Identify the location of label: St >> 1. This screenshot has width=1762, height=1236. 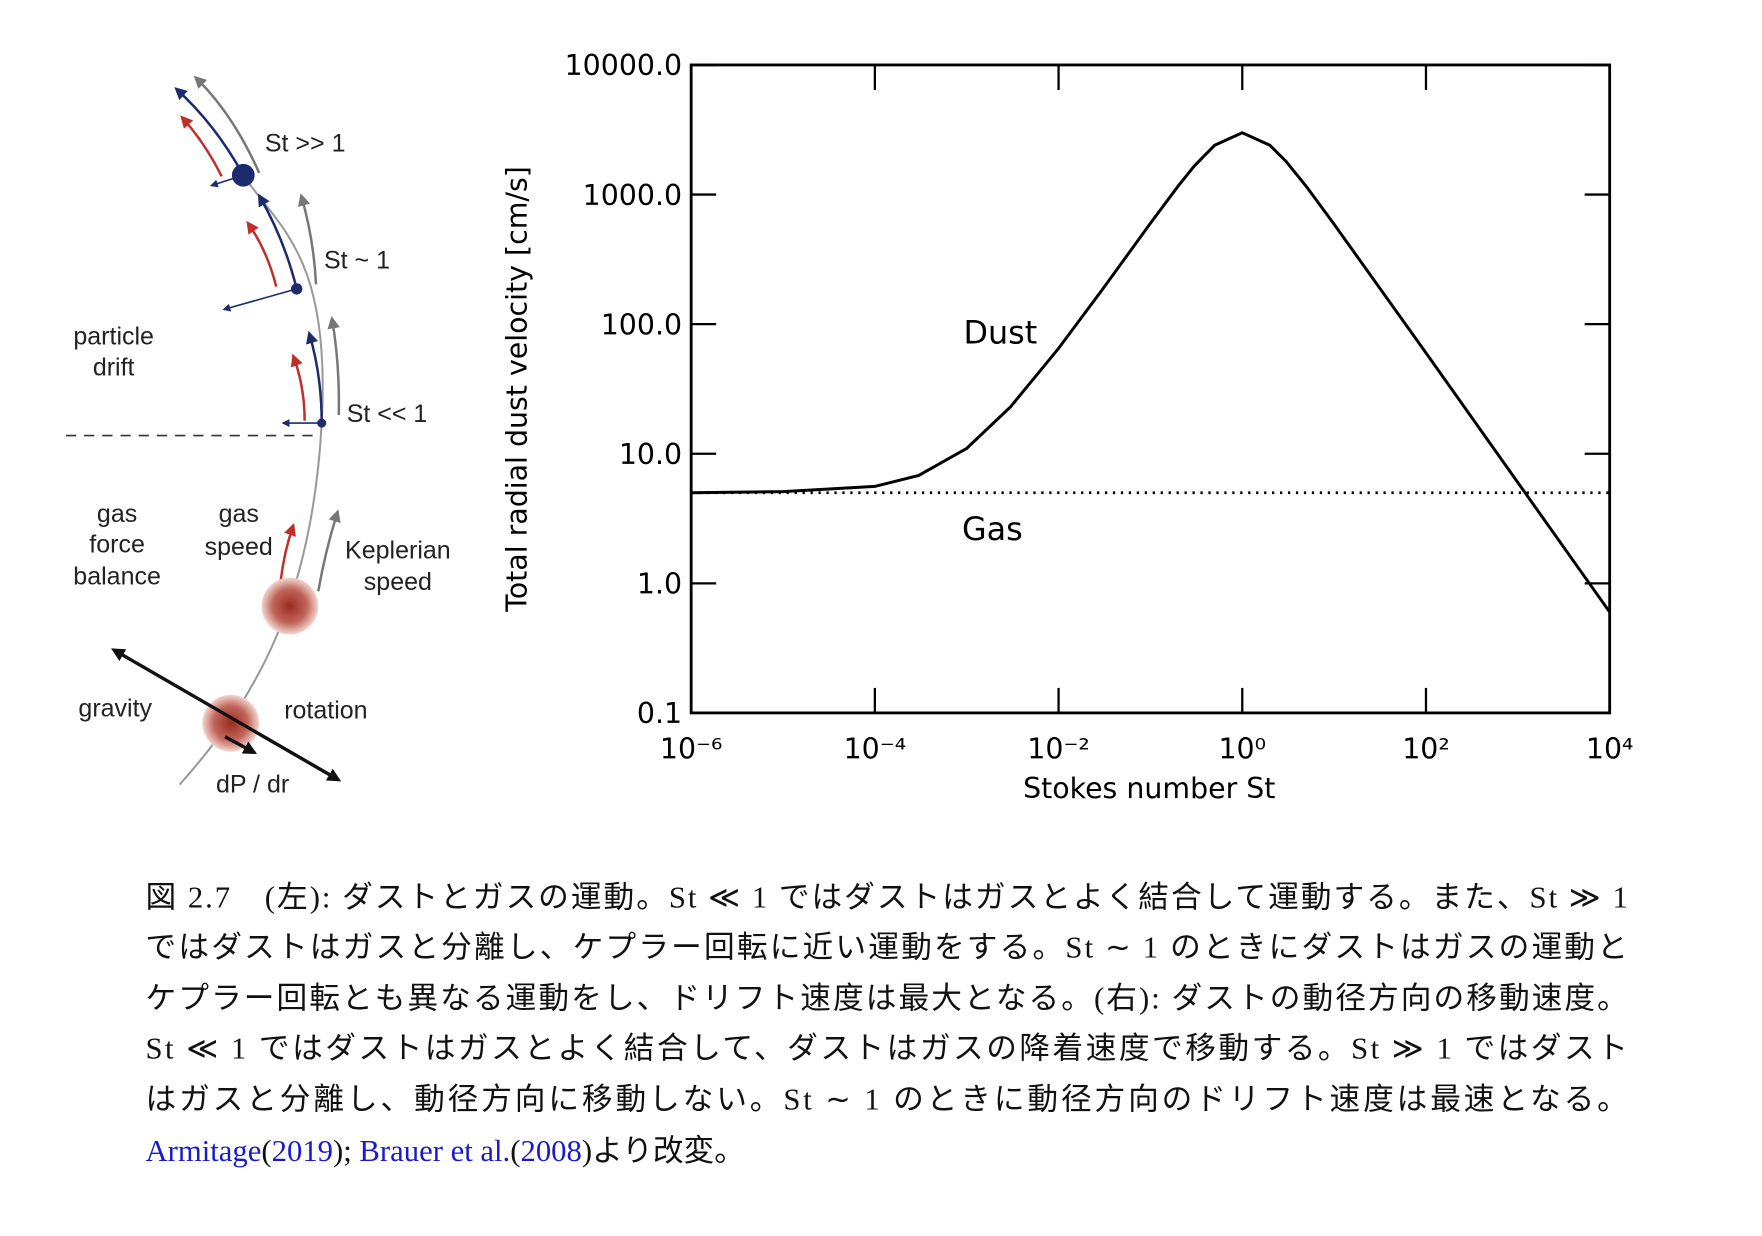
(305, 143).